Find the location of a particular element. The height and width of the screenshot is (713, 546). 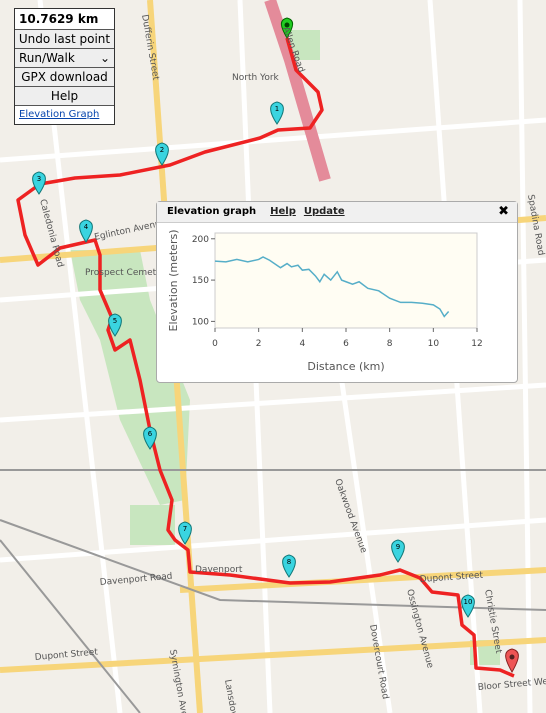

marker-label: 6 is located at coordinates (150, 434).